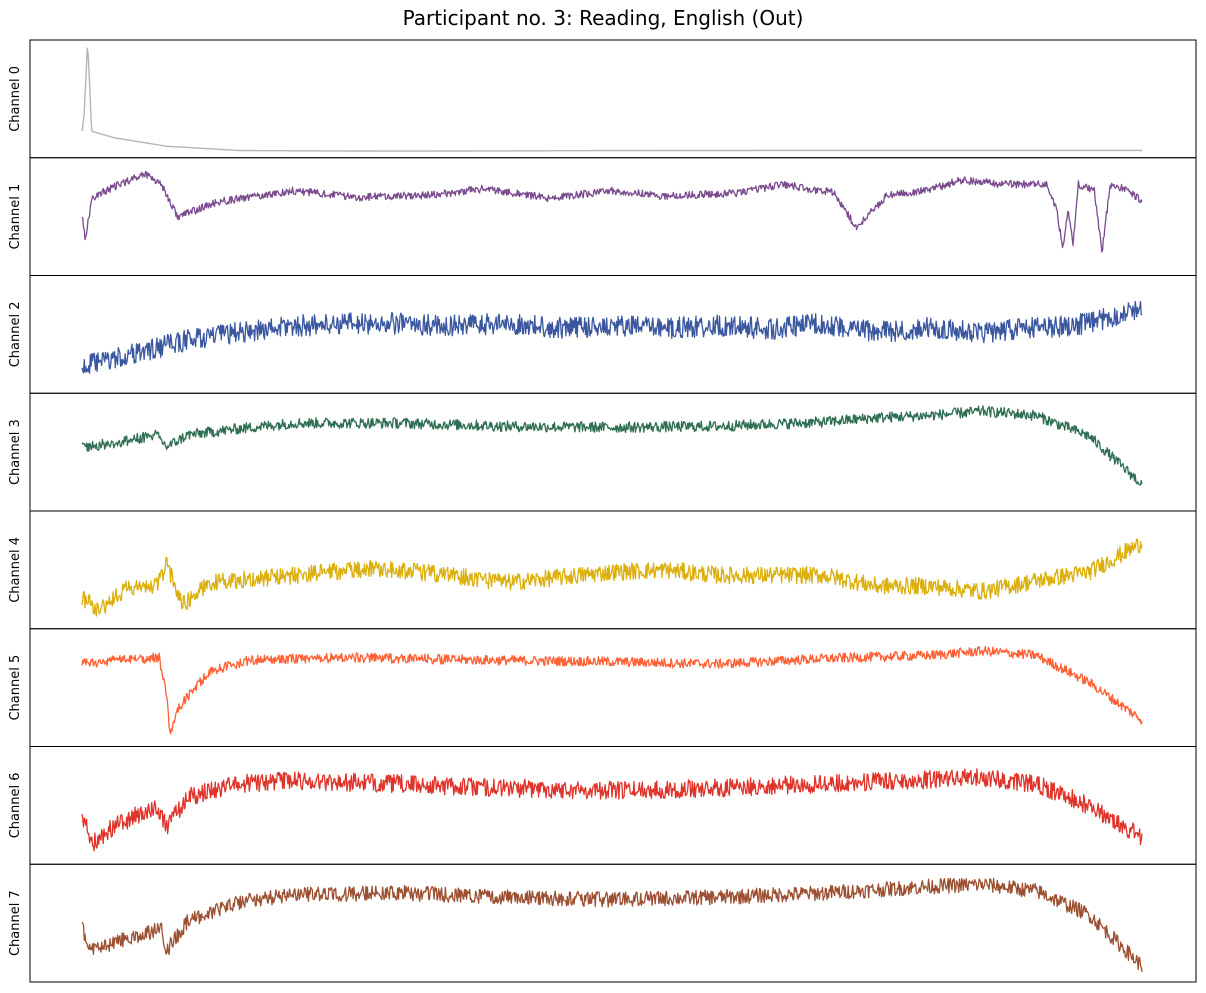 The image size is (1206, 993). What do you see at coordinates (15, 805) in the screenshot?
I see `channel-label-6: Channel 6` at bounding box center [15, 805].